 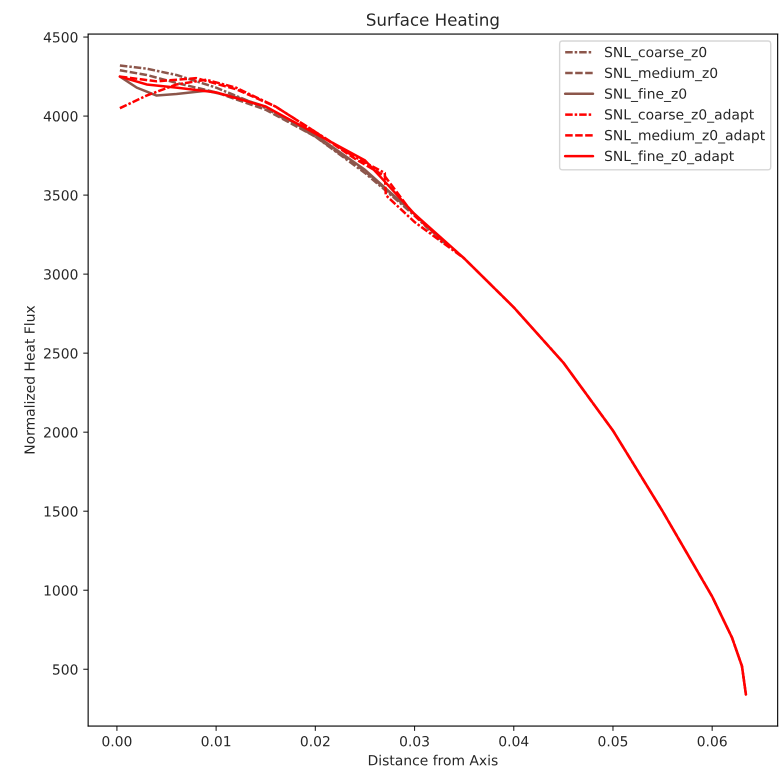 What do you see at coordinates (29, 380) in the screenshot?
I see `y-axis-title: Normalized Heat Flux` at bounding box center [29, 380].